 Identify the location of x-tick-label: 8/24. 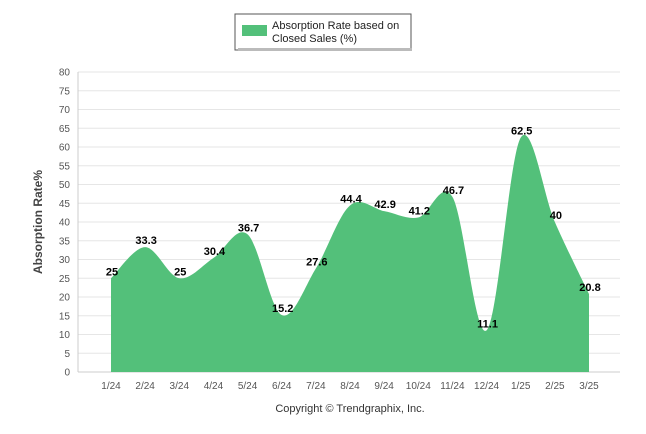
(350, 386).